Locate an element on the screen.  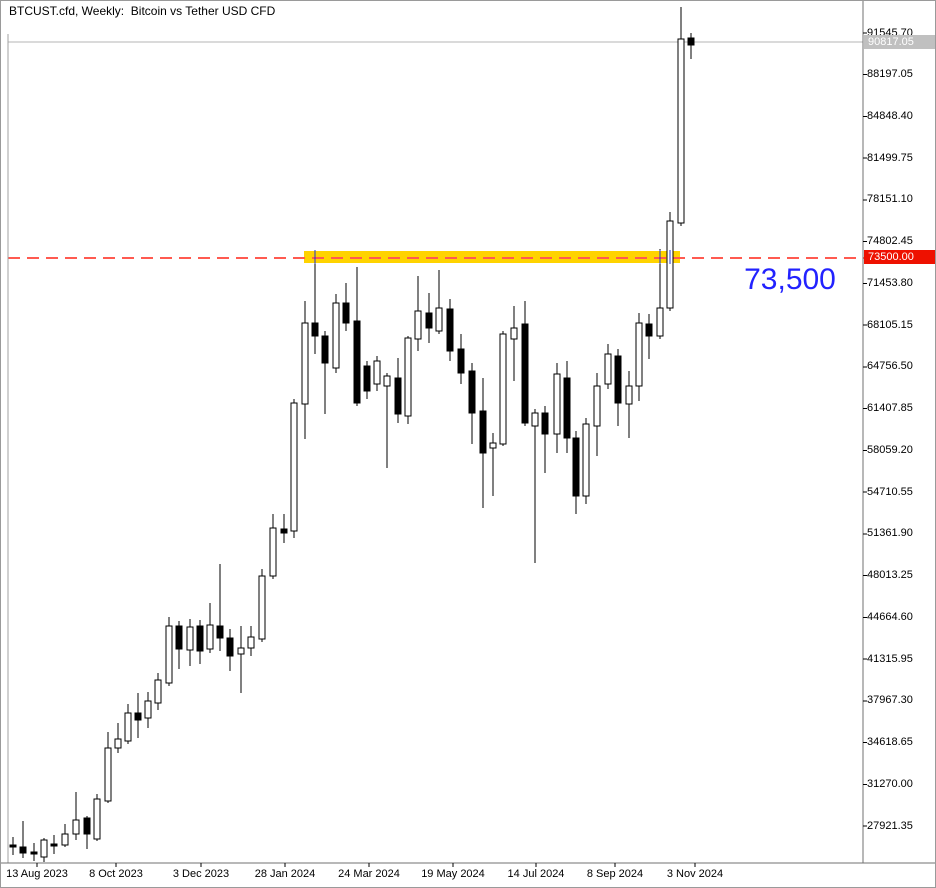
price-tick-label: 41315.95 is located at coordinates (890, 658).